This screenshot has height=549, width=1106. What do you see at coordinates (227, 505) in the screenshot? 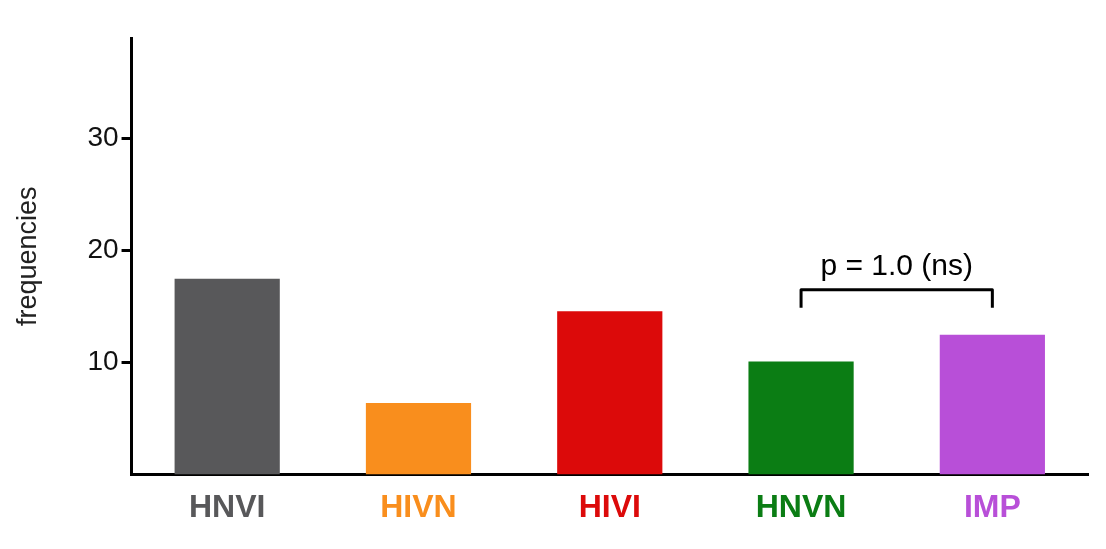
I see `x-tick-label: HNVI` at bounding box center [227, 505].